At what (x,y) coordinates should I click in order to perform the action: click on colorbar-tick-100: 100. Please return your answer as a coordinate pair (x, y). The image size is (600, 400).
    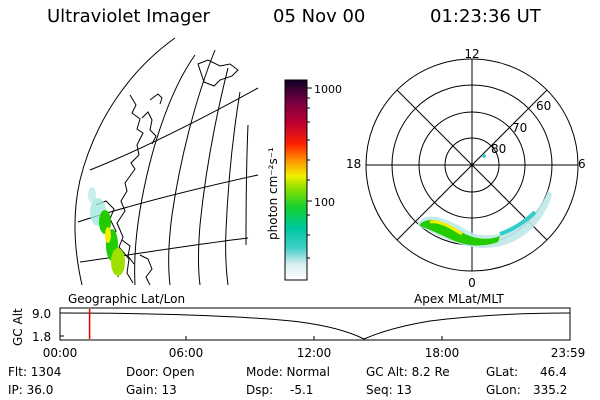
    Looking at the image, I should click on (324, 202).